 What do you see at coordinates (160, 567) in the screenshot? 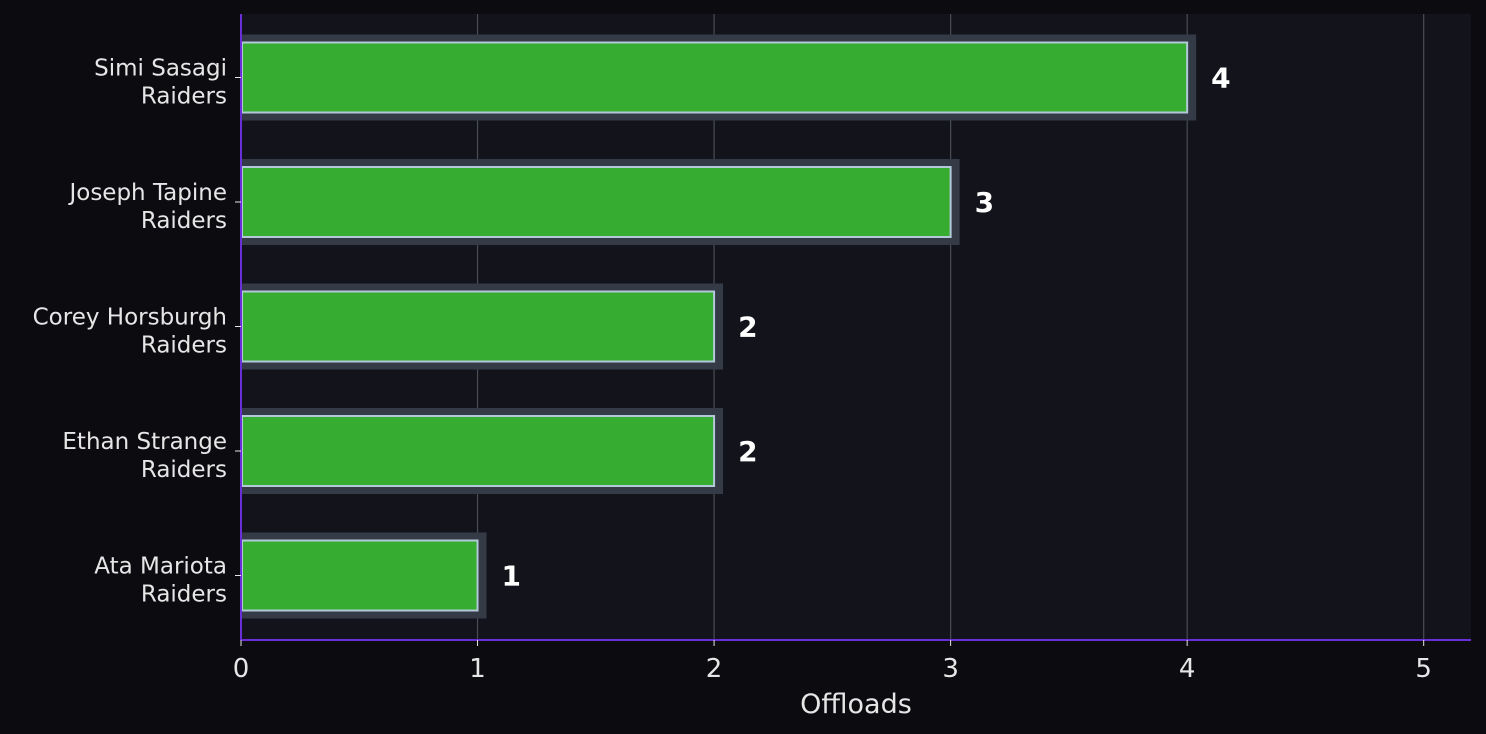
I see `category-name-label: Ata Mariota` at bounding box center [160, 567].